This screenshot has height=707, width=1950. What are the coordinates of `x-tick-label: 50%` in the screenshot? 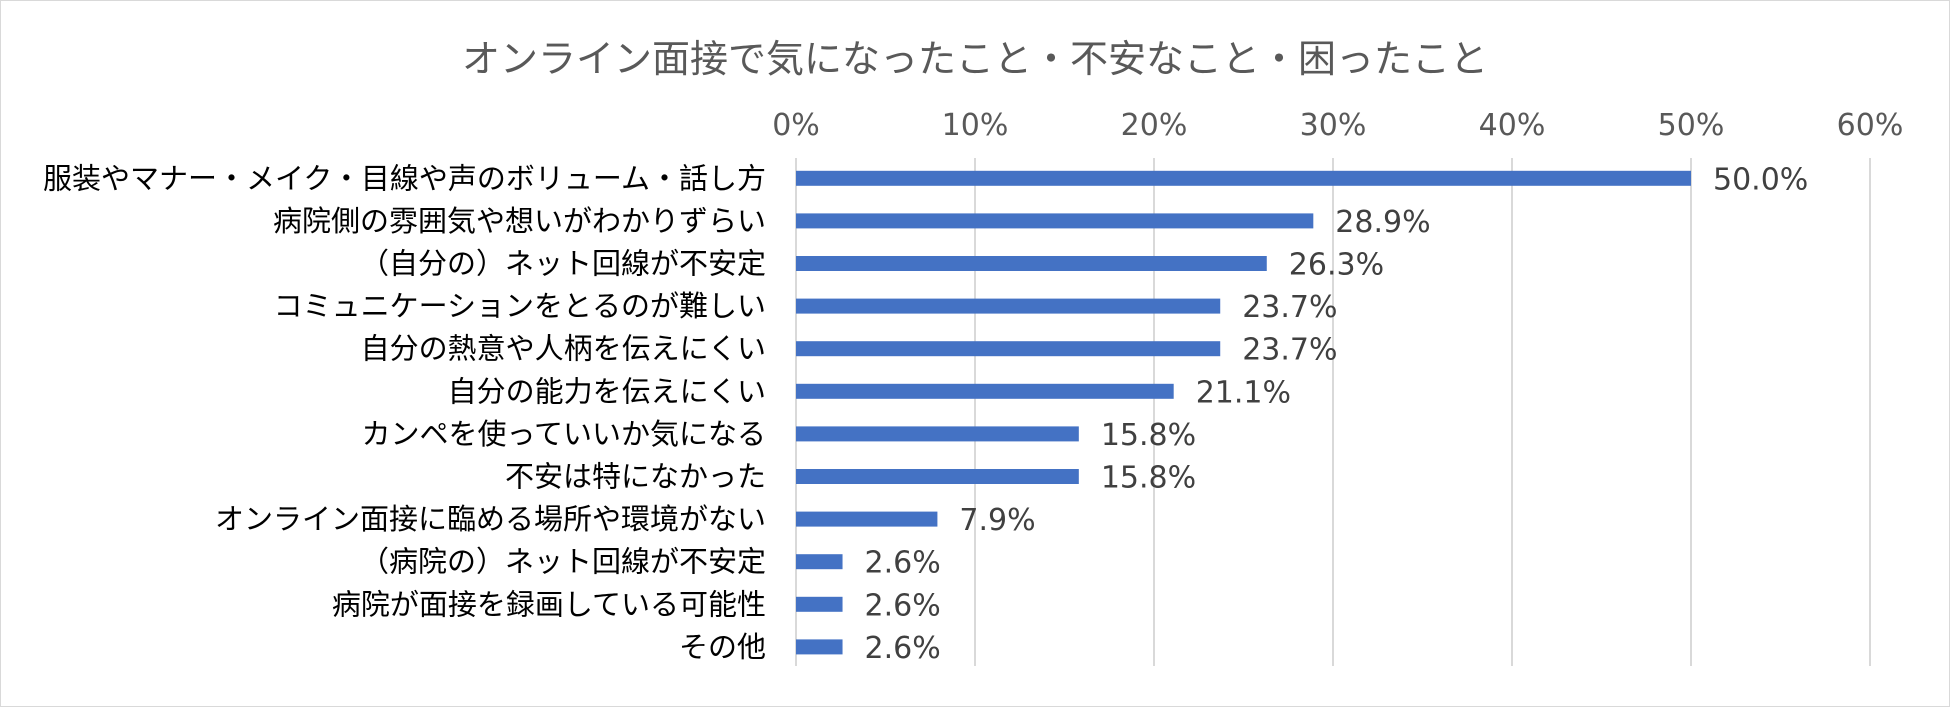 It's located at (1691, 125).